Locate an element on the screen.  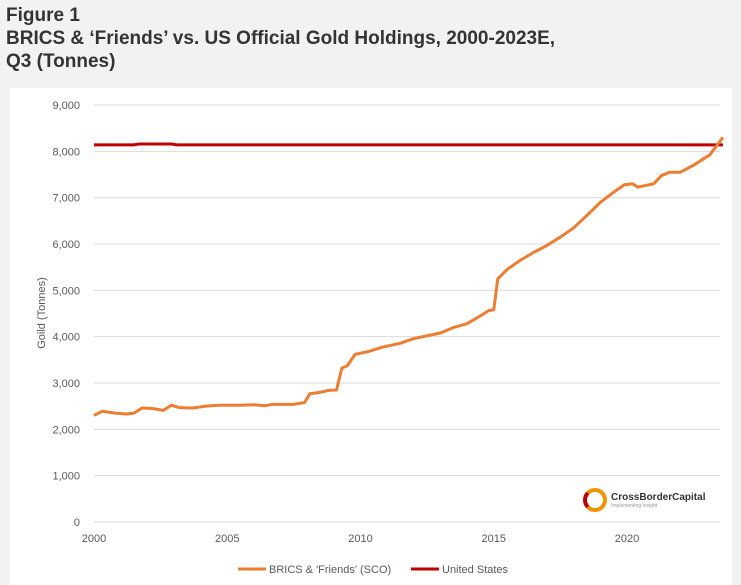
y-tick-label: 5,000 is located at coordinates (66, 291).